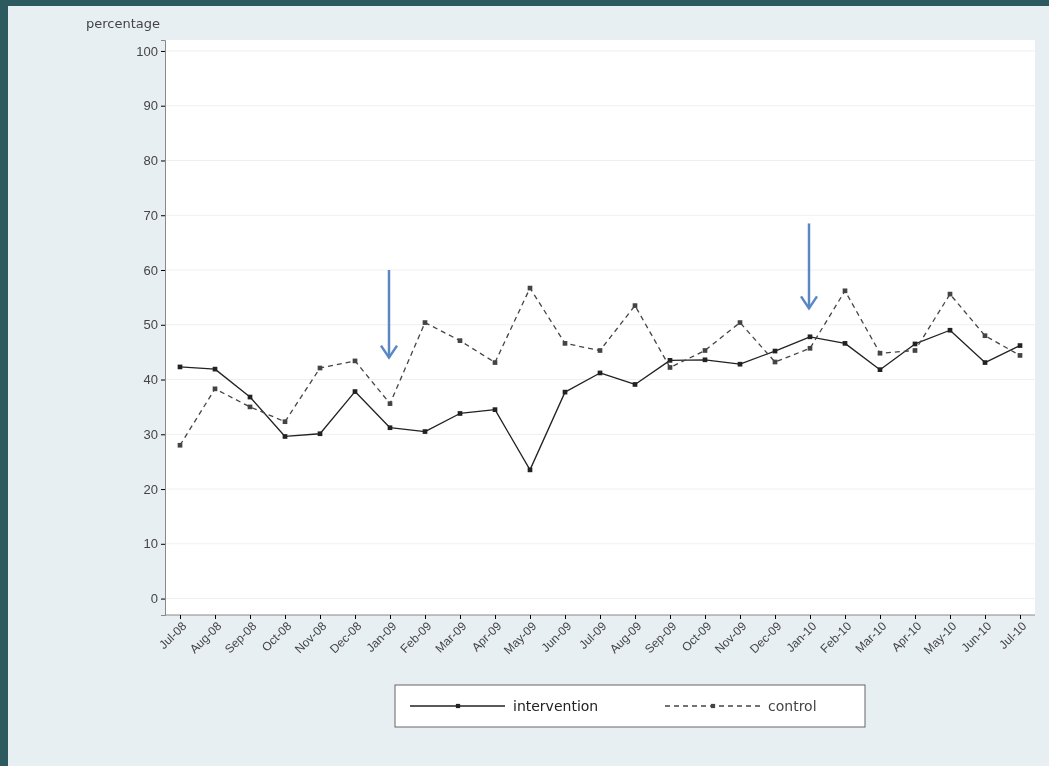 The image size is (1049, 766). I want to click on y-tick-label: 20, so click(150, 489).